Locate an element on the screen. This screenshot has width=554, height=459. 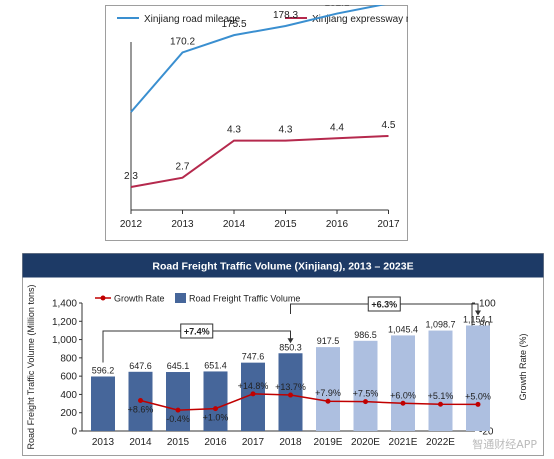
legend-label-volume: Road Freight Traffic Volume is located at coordinates (244, 299).